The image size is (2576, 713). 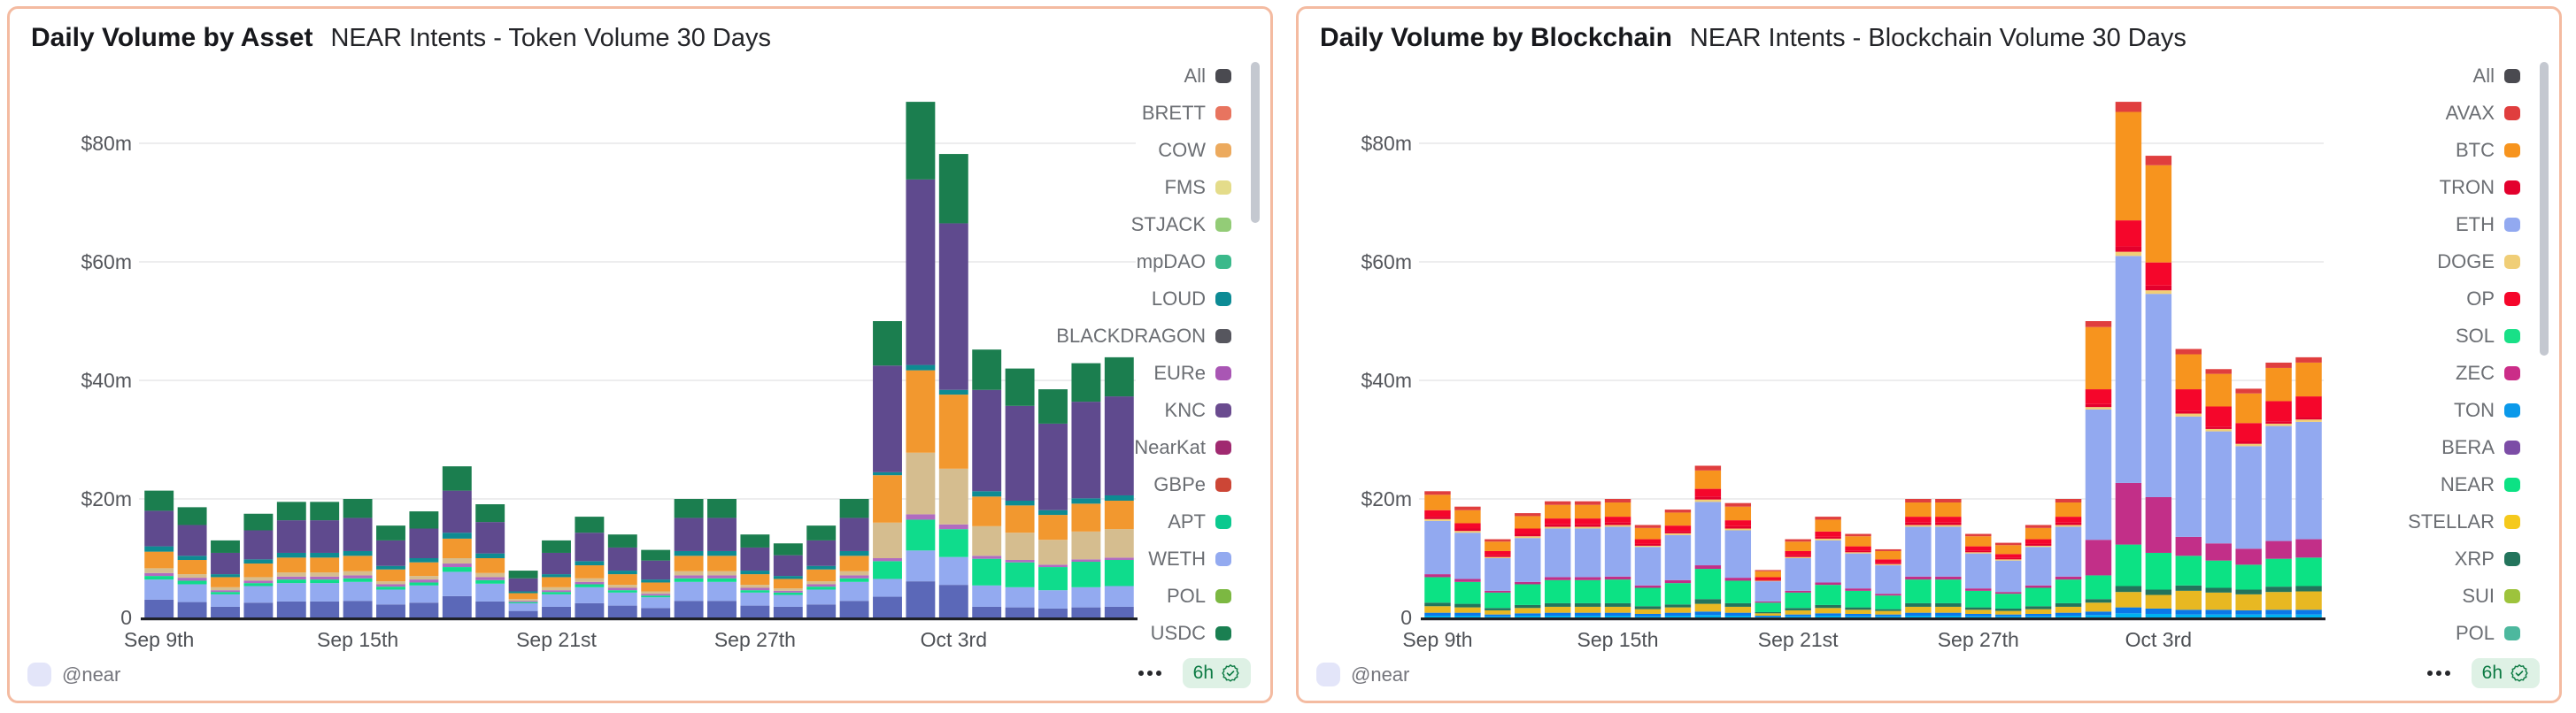 What do you see at coordinates (1143, 261) in the screenshot?
I see `legend-item-mpDAO: mpDAO` at bounding box center [1143, 261].